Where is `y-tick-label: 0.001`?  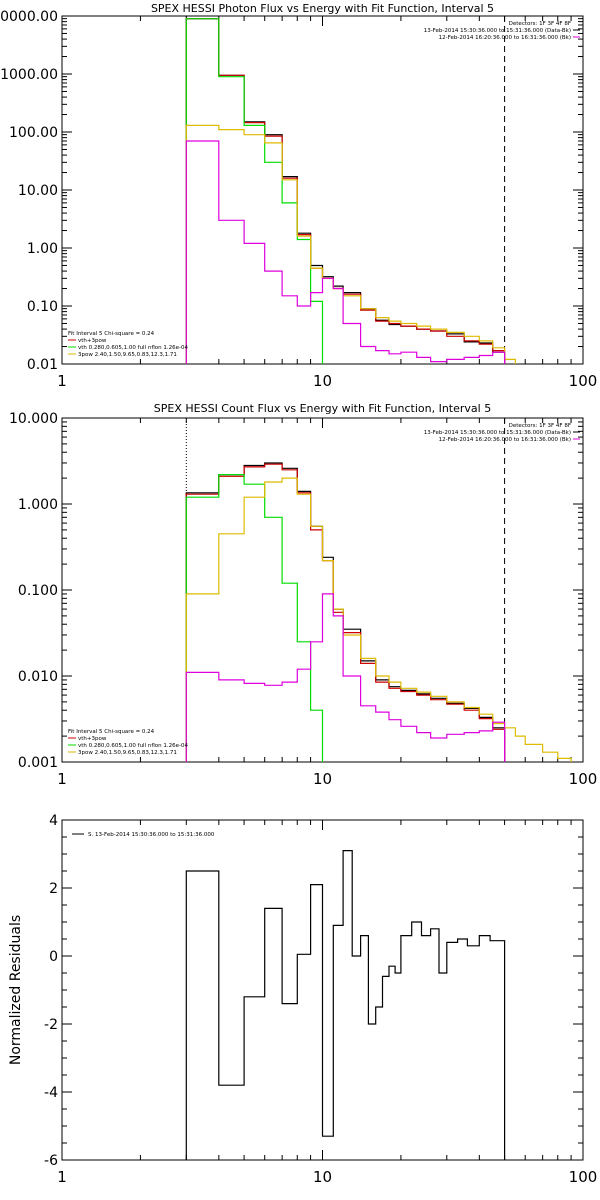 y-tick-label: 0.001 is located at coordinates (38, 763).